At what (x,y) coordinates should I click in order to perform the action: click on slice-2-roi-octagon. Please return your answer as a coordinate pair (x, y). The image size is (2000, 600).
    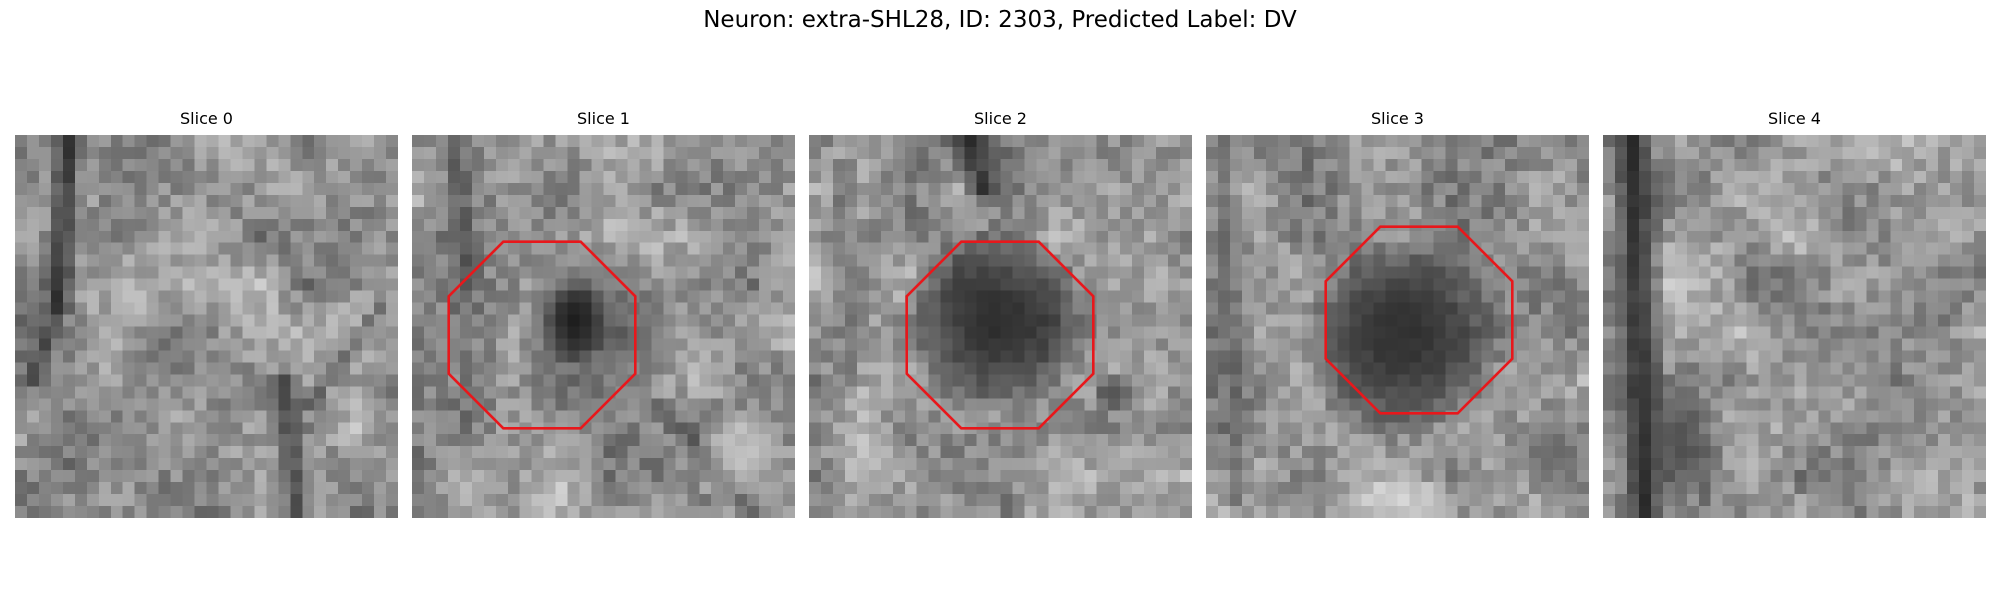
    Looking at the image, I should click on (1000, 335).